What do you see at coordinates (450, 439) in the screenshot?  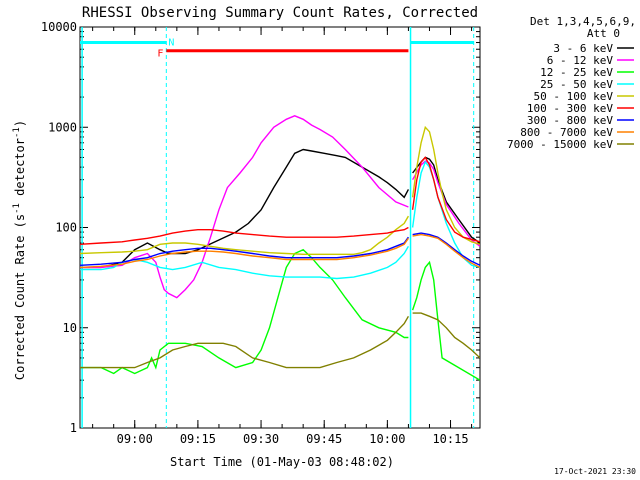 I see `x-tick-label: 10:15` at bounding box center [450, 439].